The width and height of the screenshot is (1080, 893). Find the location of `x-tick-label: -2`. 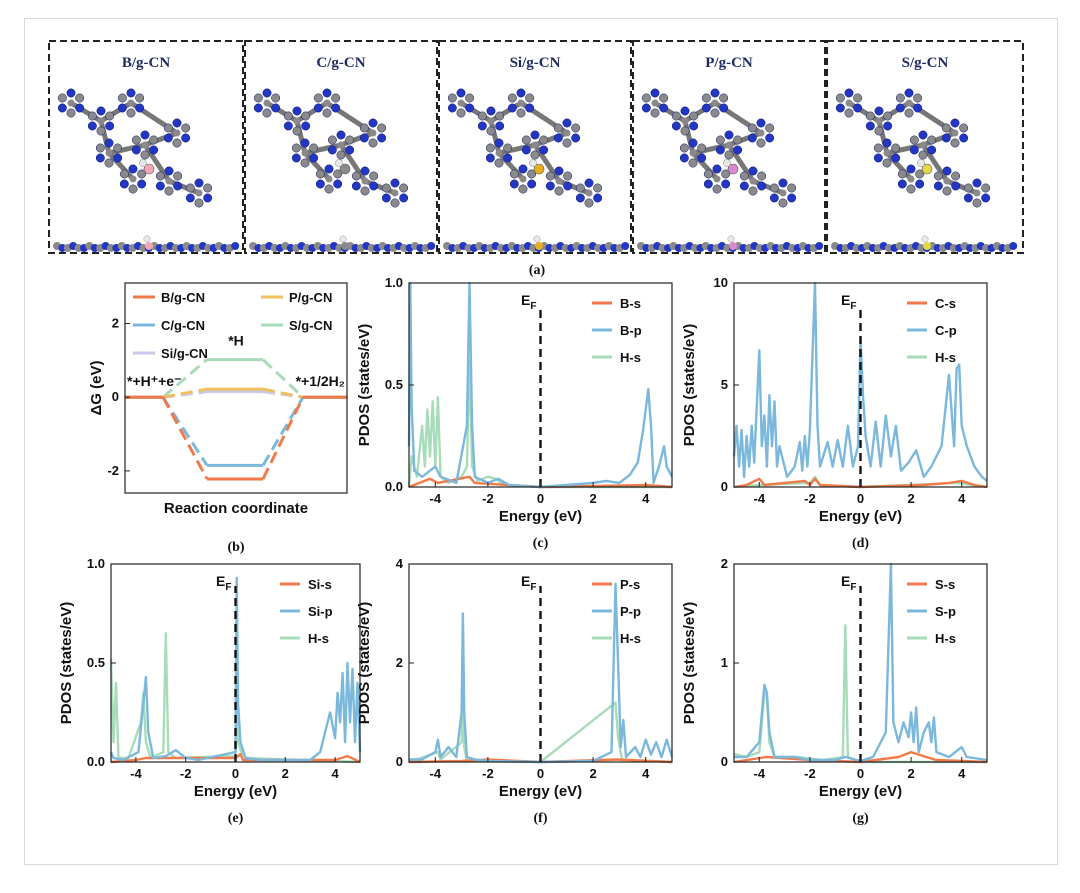

x-tick-label: -2 is located at coordinates (186, 773).